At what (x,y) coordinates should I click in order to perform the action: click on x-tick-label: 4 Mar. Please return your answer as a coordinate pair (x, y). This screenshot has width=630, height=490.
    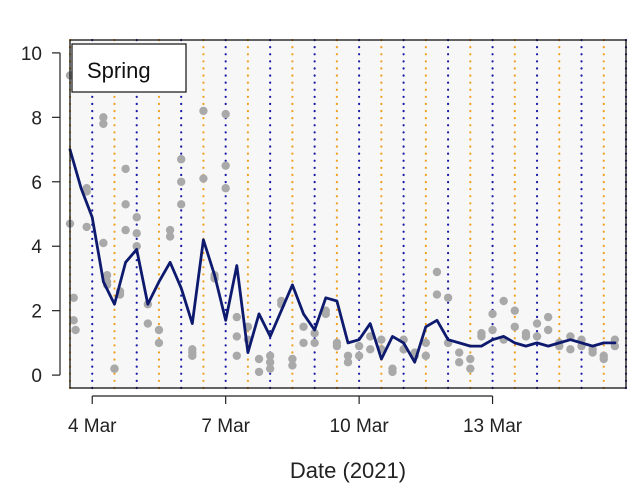
    Looking at the image, I should click on (92, 426).